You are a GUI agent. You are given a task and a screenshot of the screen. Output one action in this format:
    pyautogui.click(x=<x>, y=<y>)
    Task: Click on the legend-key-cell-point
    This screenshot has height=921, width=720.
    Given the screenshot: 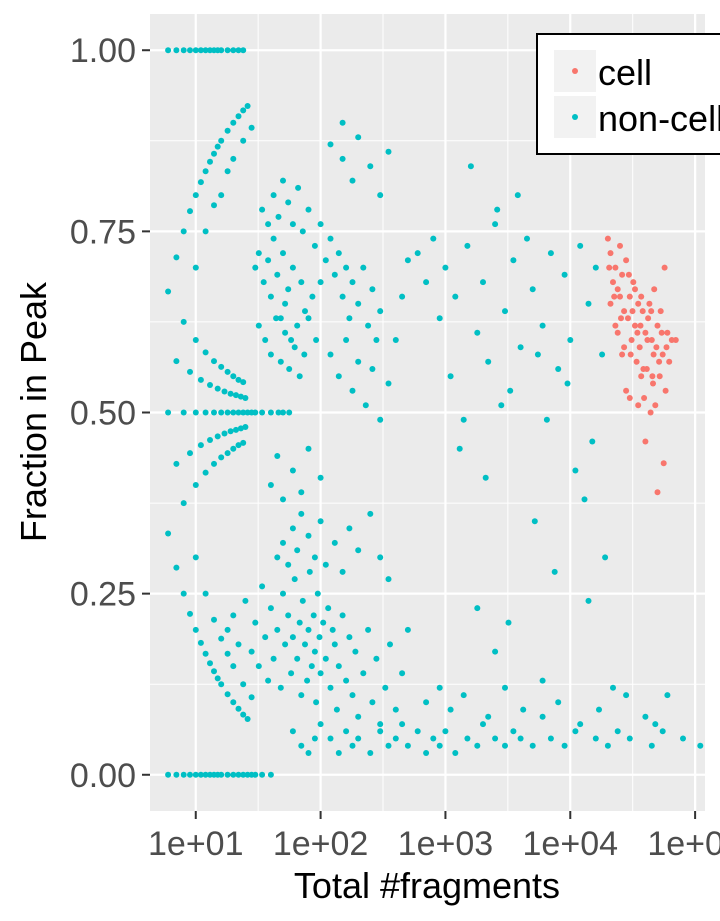 What is the action you would take?
    pyautogui.click(x=575, y=71)
    